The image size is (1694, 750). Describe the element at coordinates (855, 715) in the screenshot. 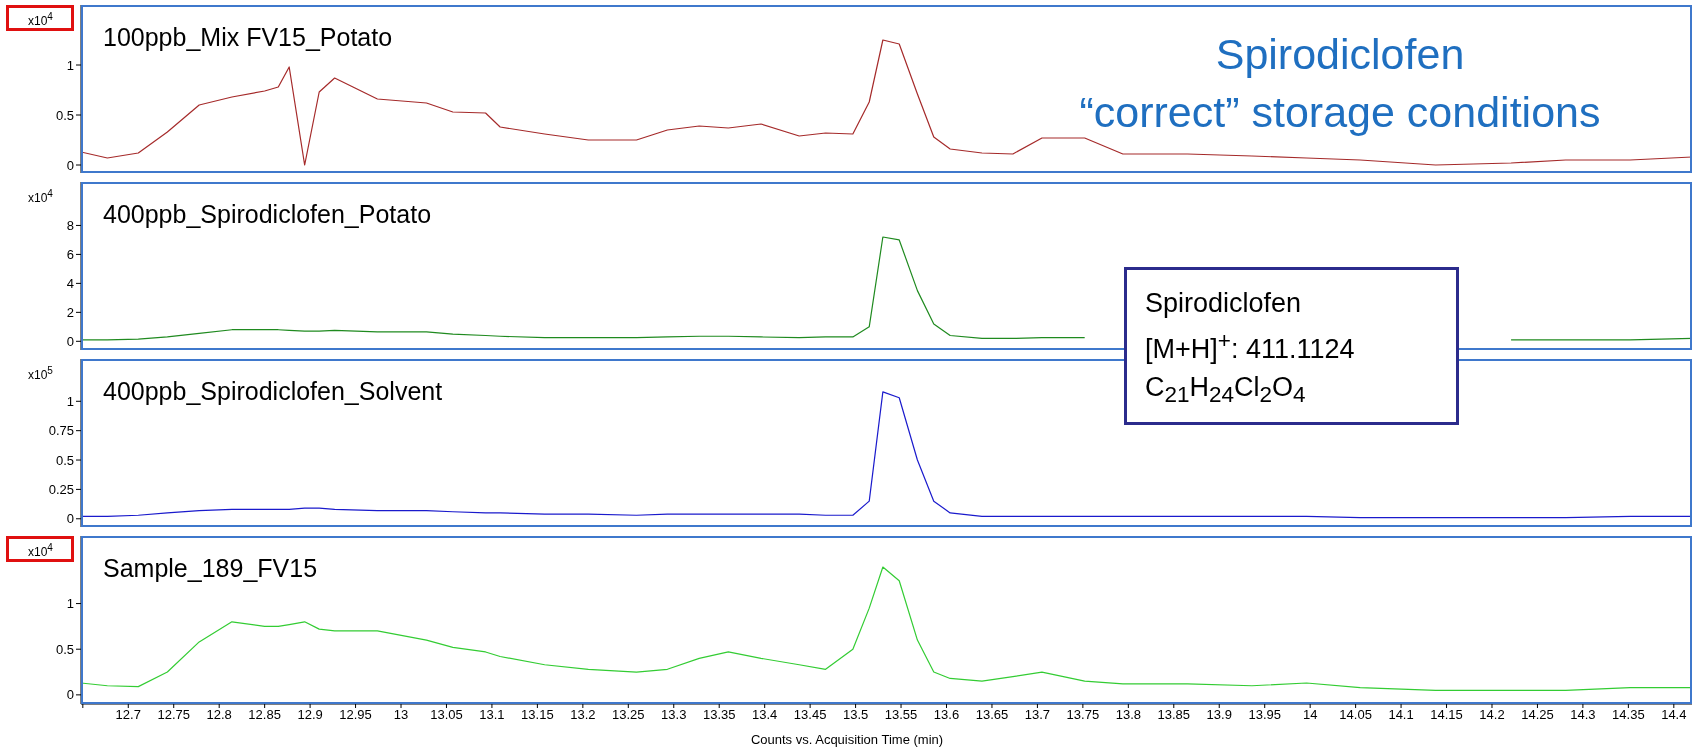

I see `x-tick-label: 13.5` at that location.